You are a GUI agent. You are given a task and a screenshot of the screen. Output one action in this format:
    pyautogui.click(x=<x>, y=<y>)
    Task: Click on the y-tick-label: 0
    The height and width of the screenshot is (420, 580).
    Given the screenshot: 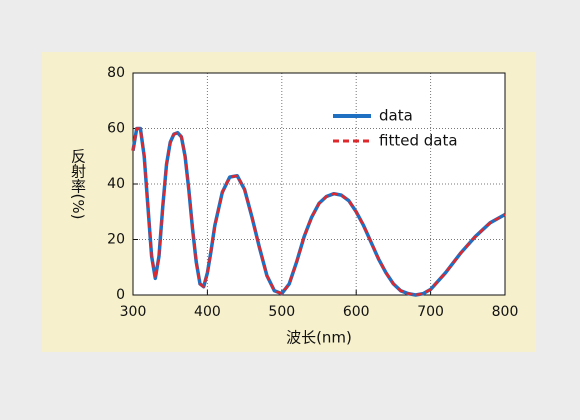 What is the action you would take?
    pyautogui.click(x=120, y=295)
    